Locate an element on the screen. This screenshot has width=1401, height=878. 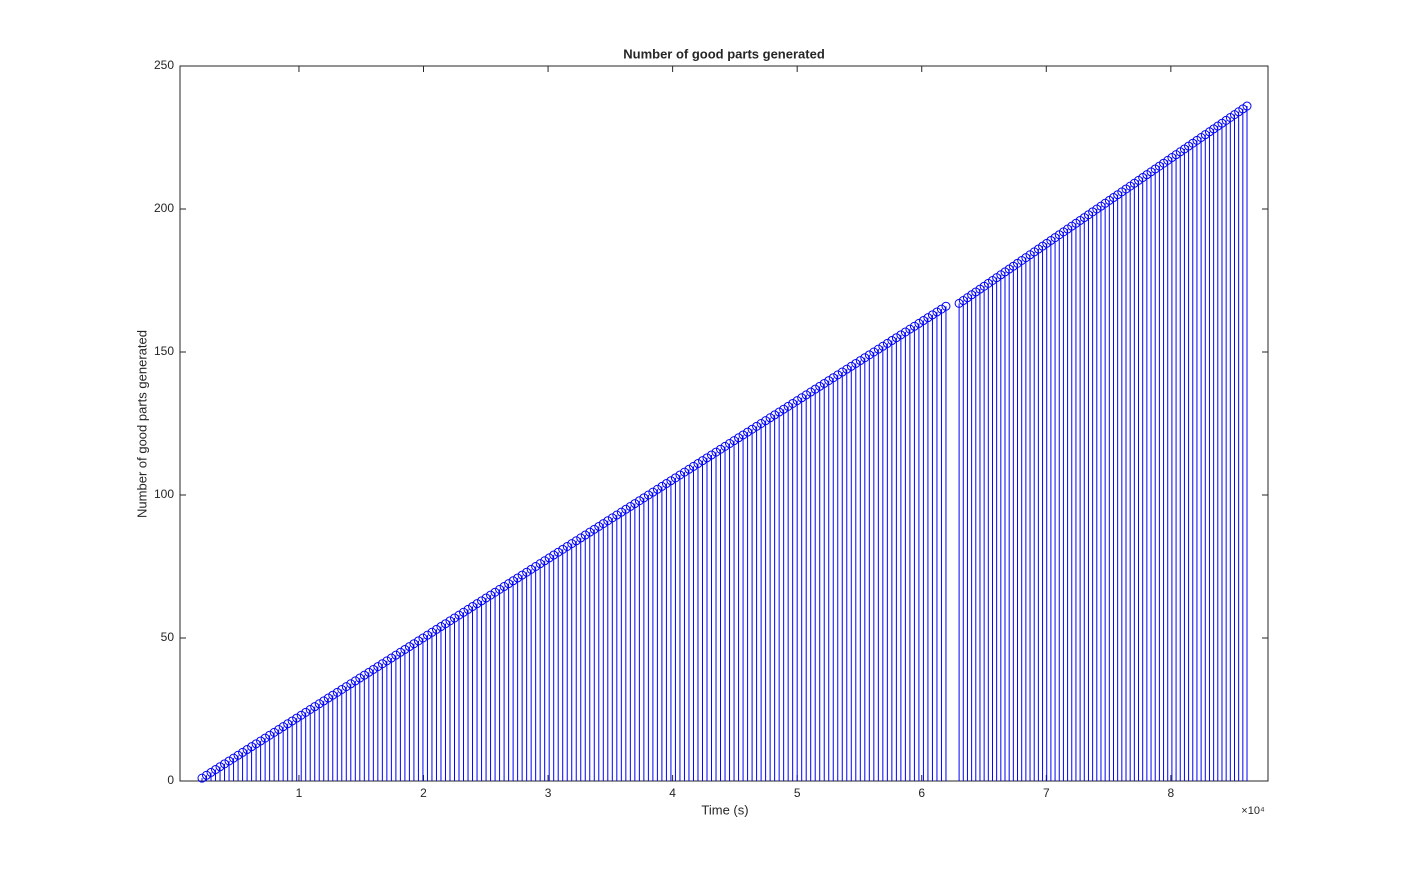
y-tick-label: 200 is located at coordinates (164, 208).